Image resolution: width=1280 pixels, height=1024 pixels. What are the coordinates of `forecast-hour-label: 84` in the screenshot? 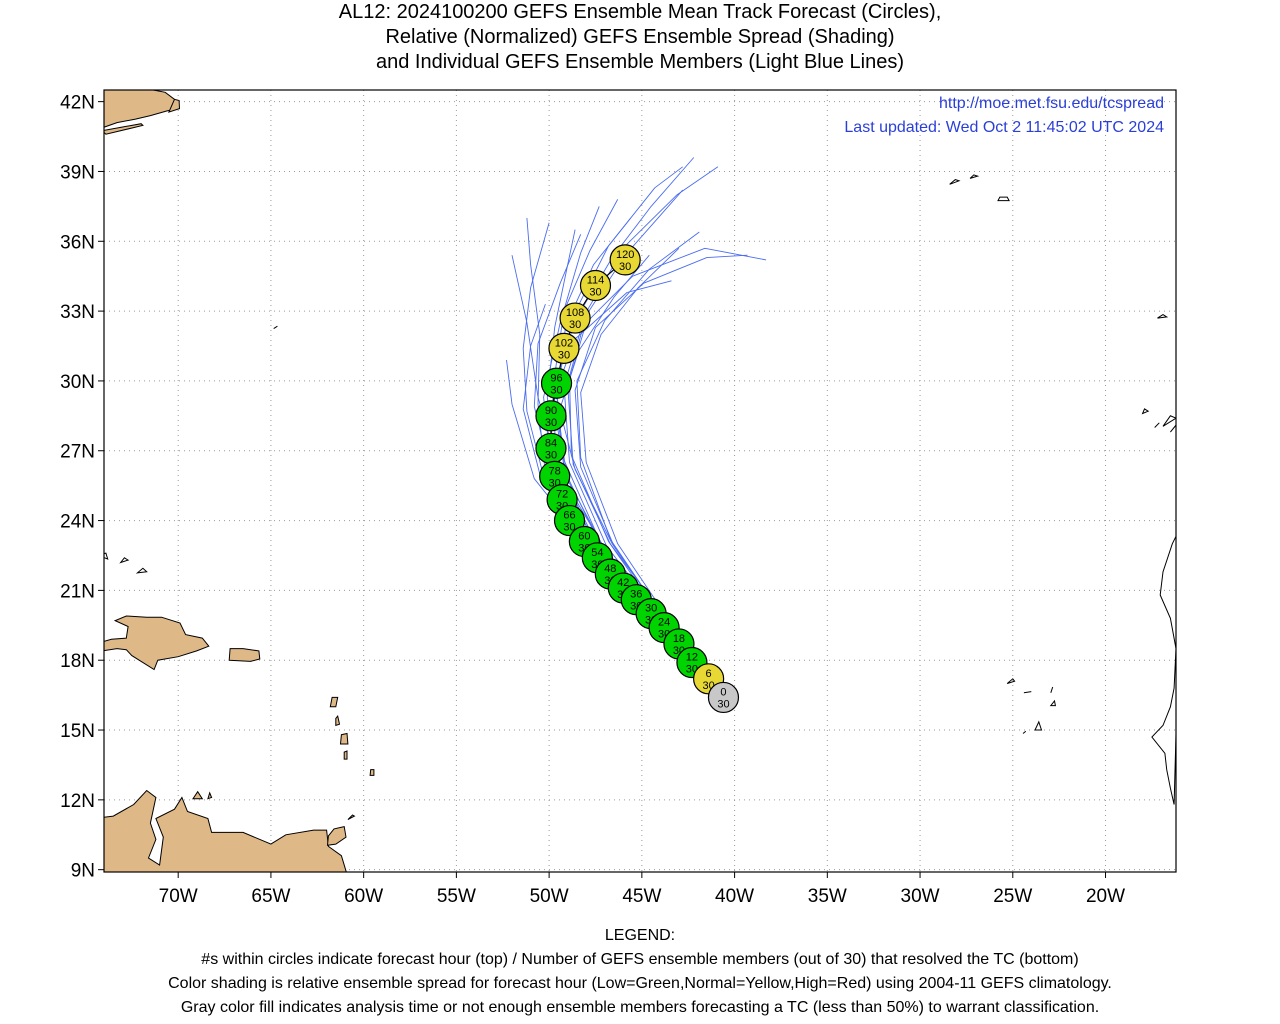 It's located at (551, 443).